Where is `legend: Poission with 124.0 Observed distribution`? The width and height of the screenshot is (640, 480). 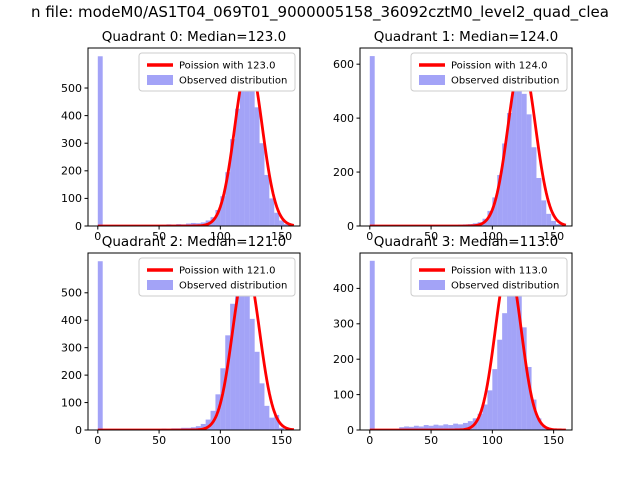 legend: Poission with 124.0 Observed distribution is located at coordinates (489, 72).